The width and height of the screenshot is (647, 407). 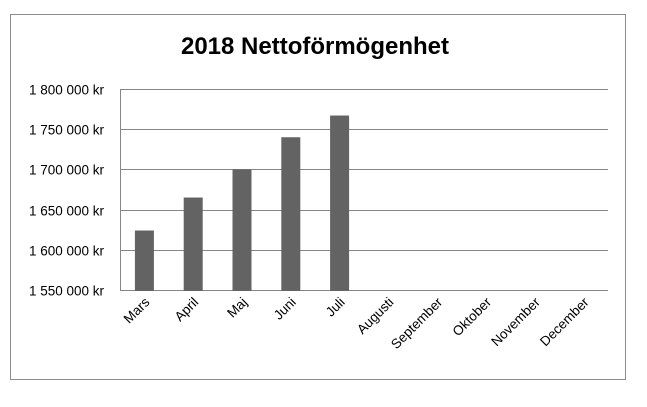 What do you see at coordinates (137, 310) in the screenshot?
I see `x-tick-label: Mars` at bounding box center [137, 310].